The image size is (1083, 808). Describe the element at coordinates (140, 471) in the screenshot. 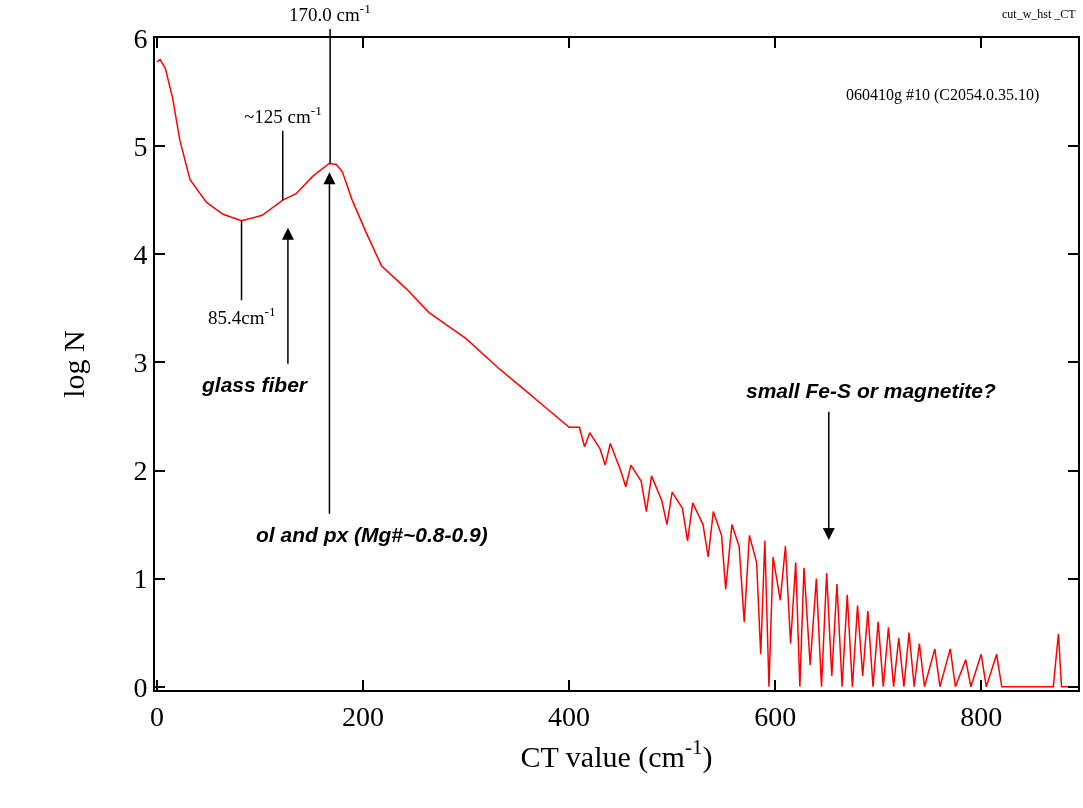

I see `y-tick-label: 2` at that location.